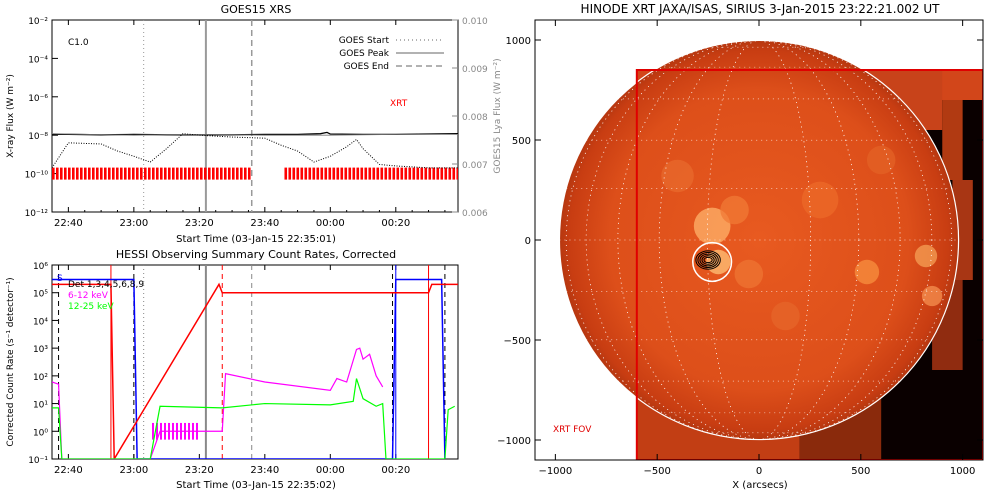 This screenshot has width=1000, height=500. What do you see at coordinates (255, 151) in the screenshot?
I see `goes-series-dotted` at bounding box center [255, 151].